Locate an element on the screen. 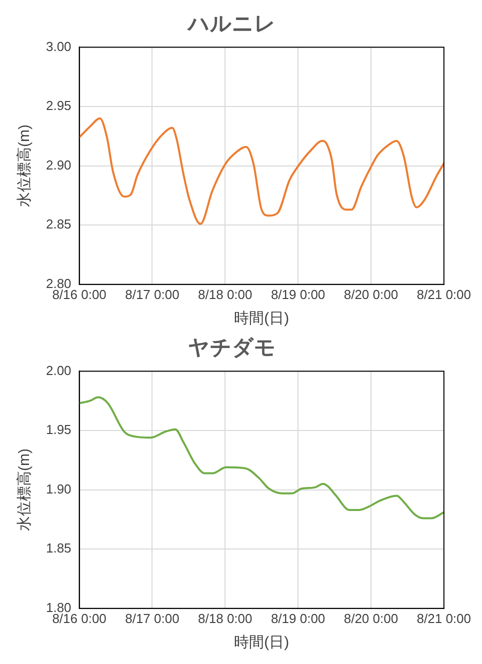 This screenshot has height=664, width=482. y-tick-label: 1.85 is located at coordinates (59, 548).